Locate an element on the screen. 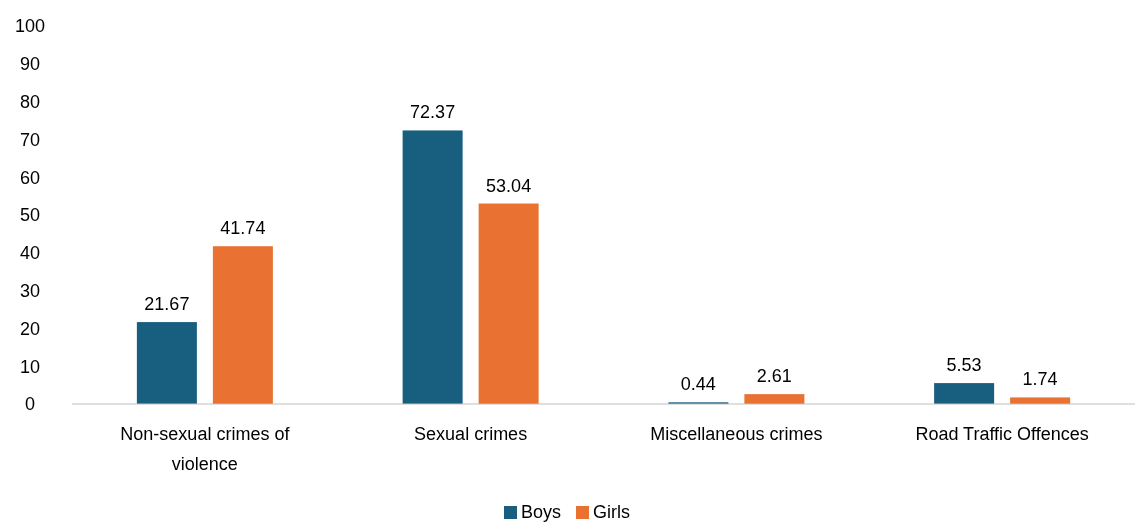 Image resolution: width=1135 pixels, height=525 pixels. y-tick-label: 90 is located at coordinates (30, 64).